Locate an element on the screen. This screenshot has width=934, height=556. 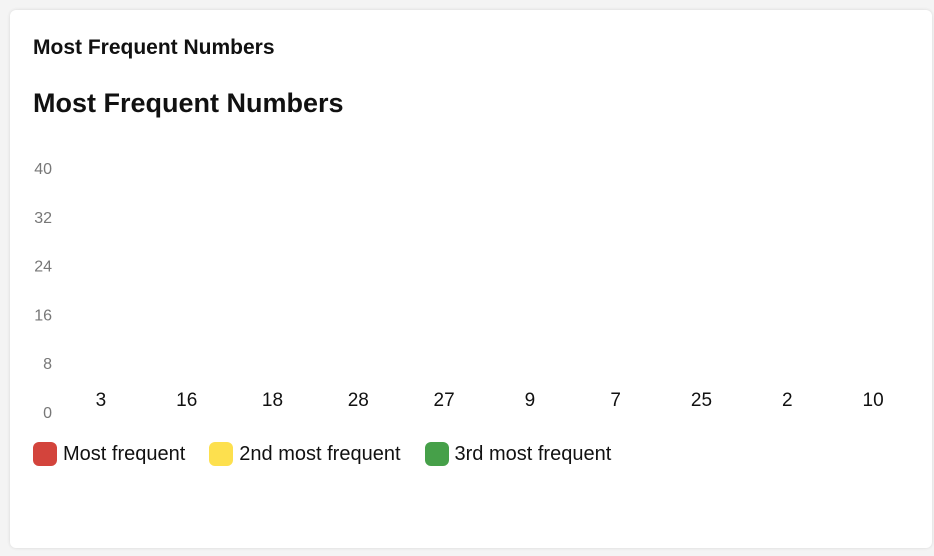
x-tick-label: 28 is located at coordinates (358, 400).